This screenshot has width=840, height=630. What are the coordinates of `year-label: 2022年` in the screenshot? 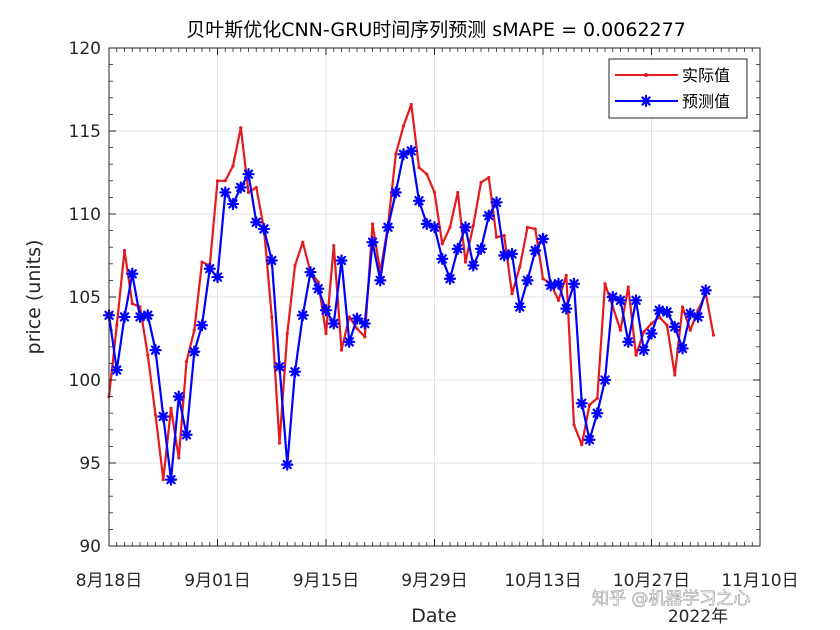 It's located at (698, 617).